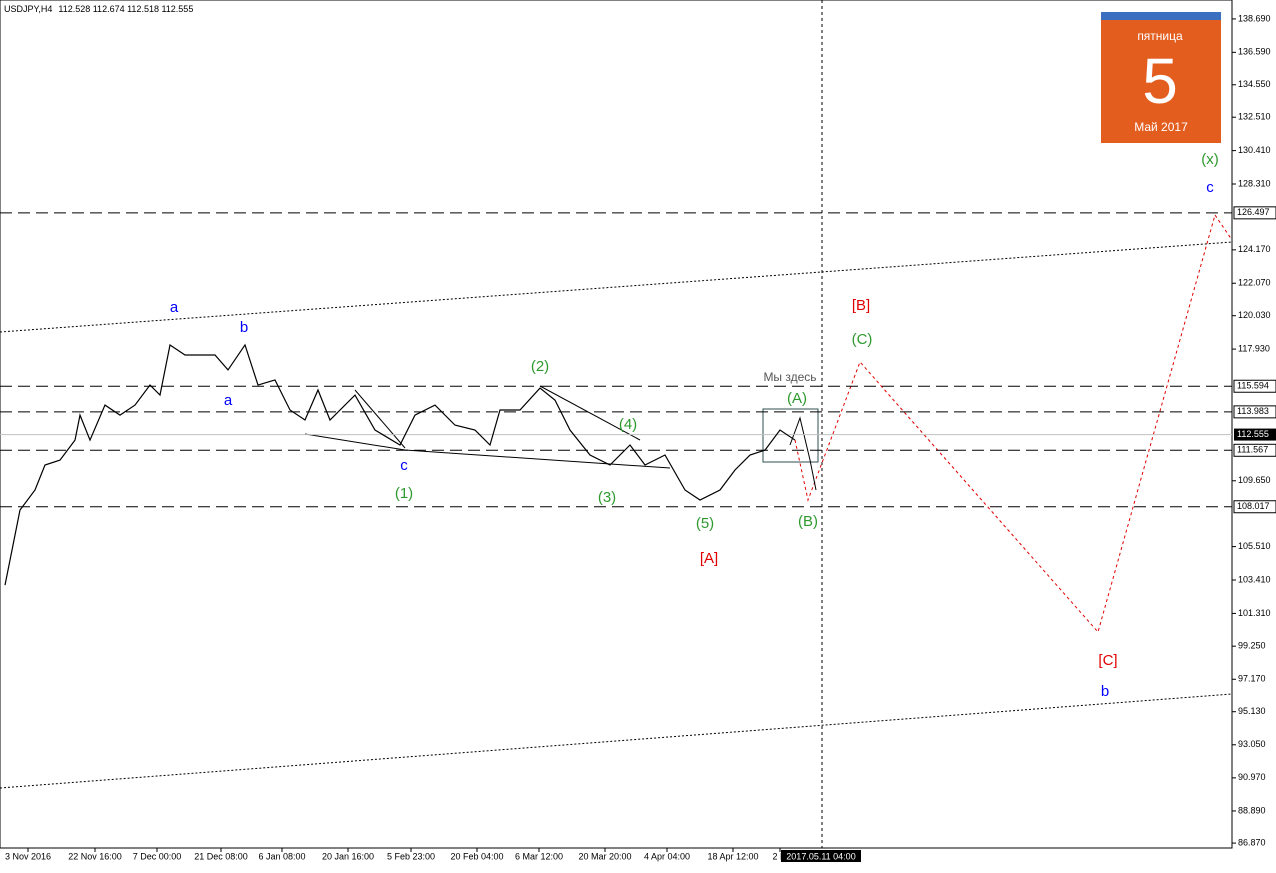 This screenshot has height=873, width=1276. I want to click on calendar: пятница 5 Май 2017, so click(1161, 77).